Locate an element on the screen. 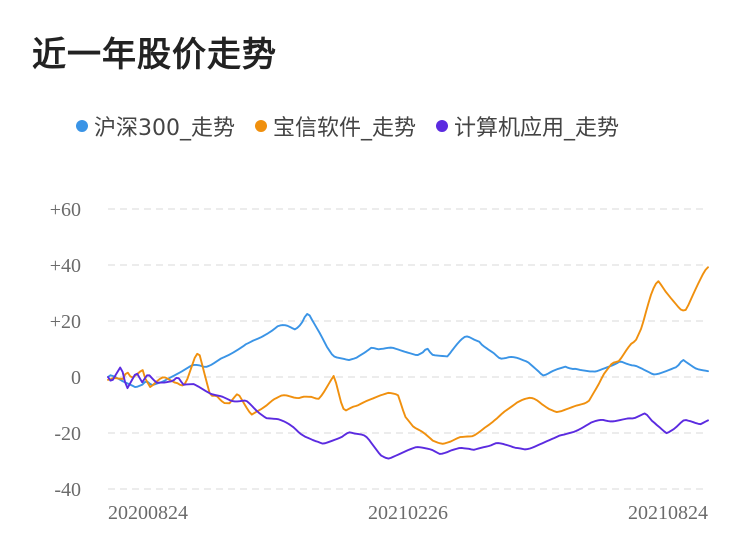 The width and height of the screenshot is (750, 558). y-tick-label: +40 is located at coordinates (65, 266).